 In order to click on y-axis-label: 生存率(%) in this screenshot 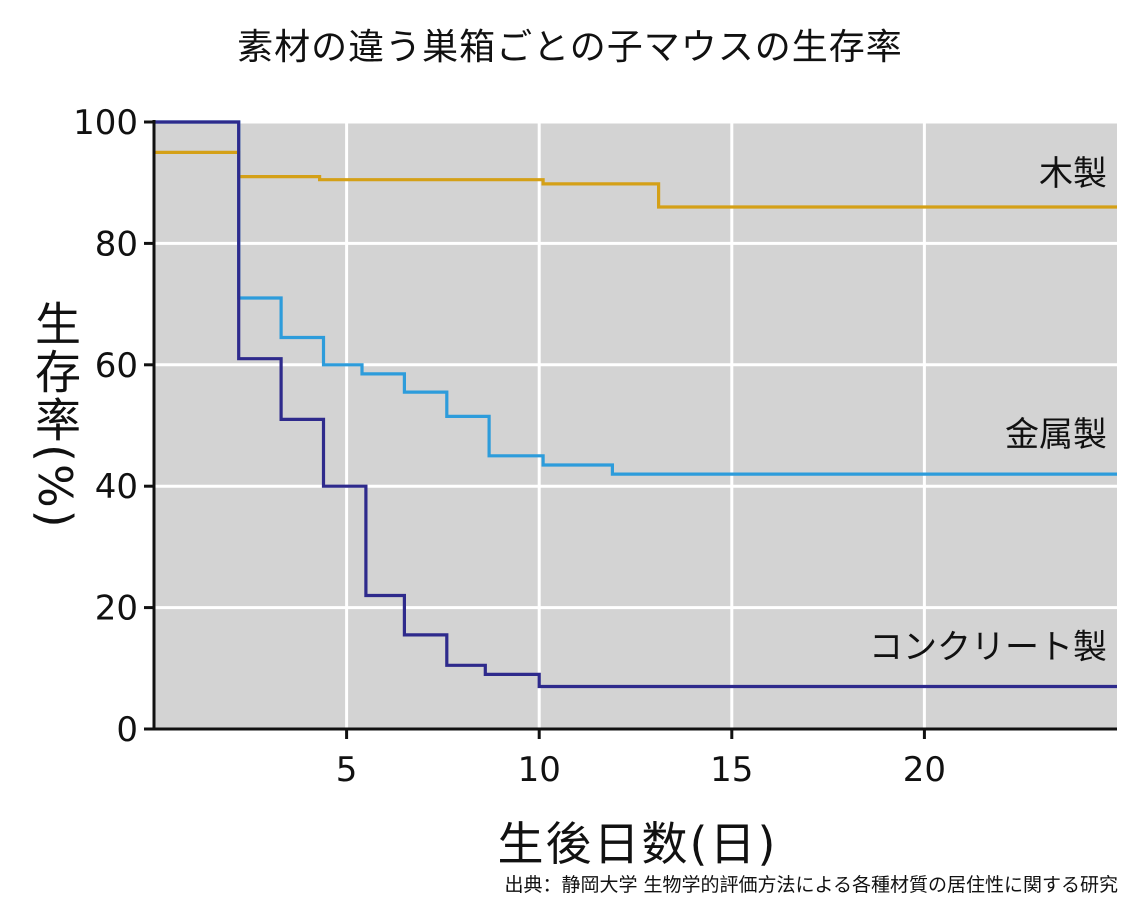, I will do `click(55, 415)`.